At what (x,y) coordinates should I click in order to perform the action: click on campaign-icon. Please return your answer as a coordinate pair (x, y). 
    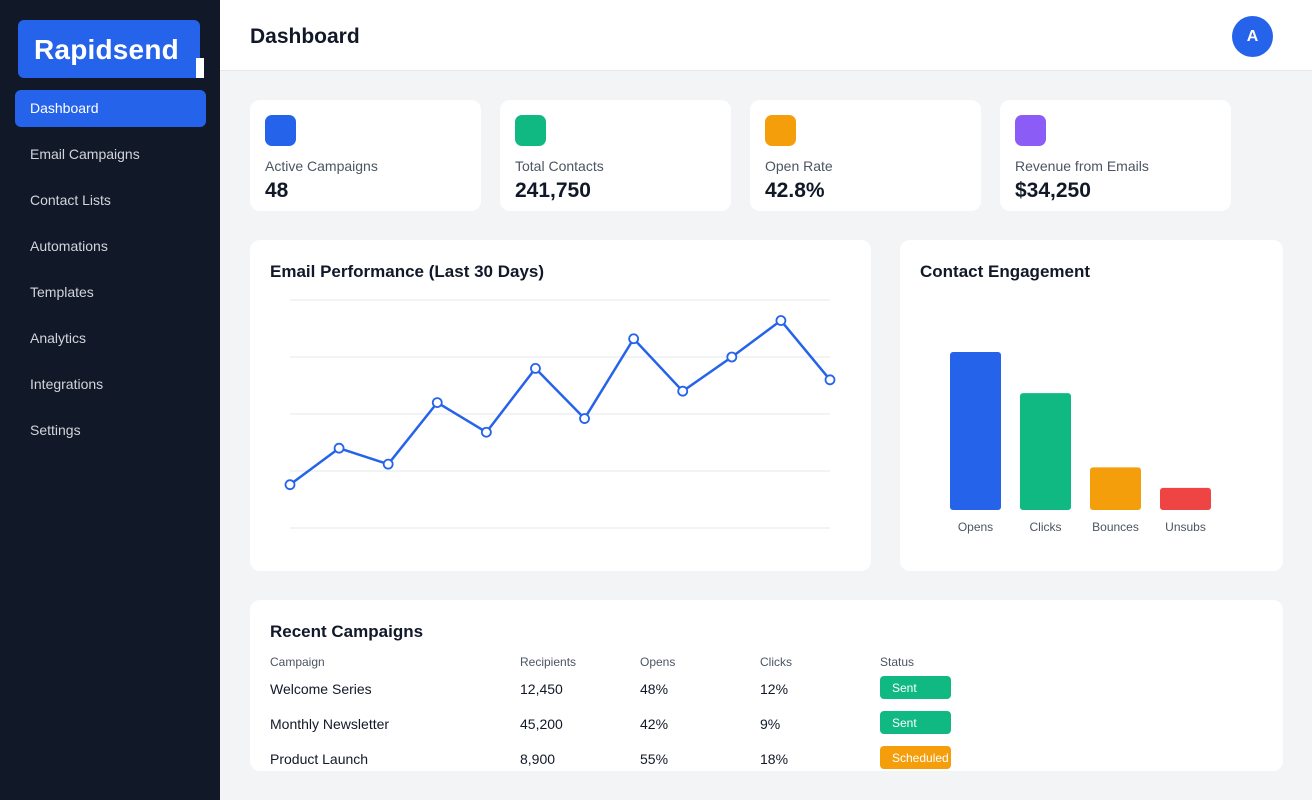
    Looking at the image, I should click on (280, 130).